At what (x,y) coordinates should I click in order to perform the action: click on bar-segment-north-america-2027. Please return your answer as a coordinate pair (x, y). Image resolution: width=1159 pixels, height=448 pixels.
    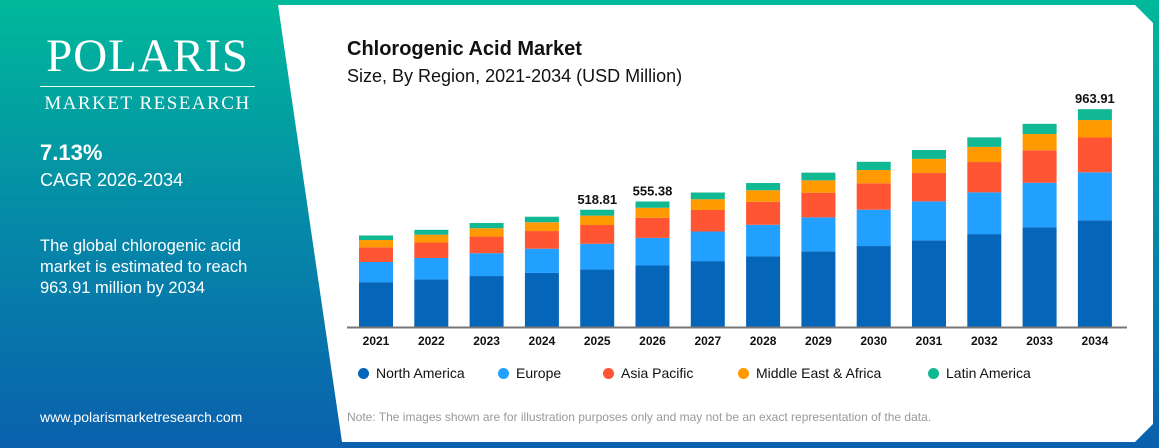
    Looking at the image, I should click on (707, 294).